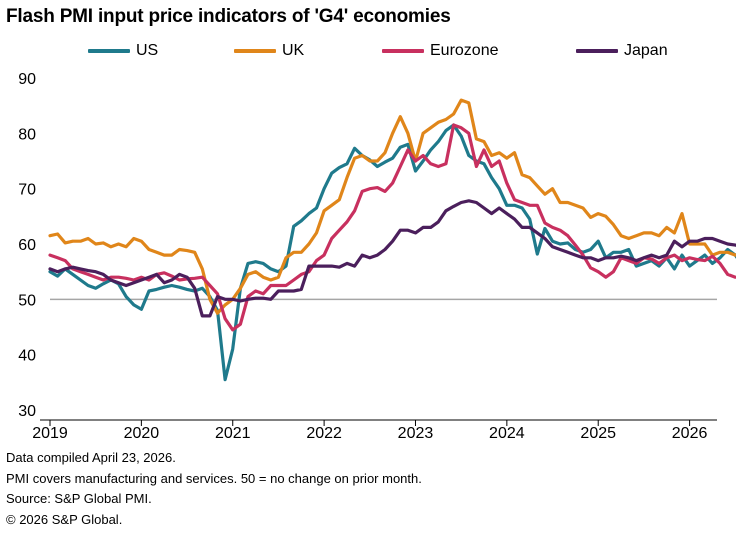 The width and height of the screenshot is (736, 535). What do you see at coordinates (27, 356) in the screenshot?
I see `y-tick-label: 40` at bounding box center [27, 356].